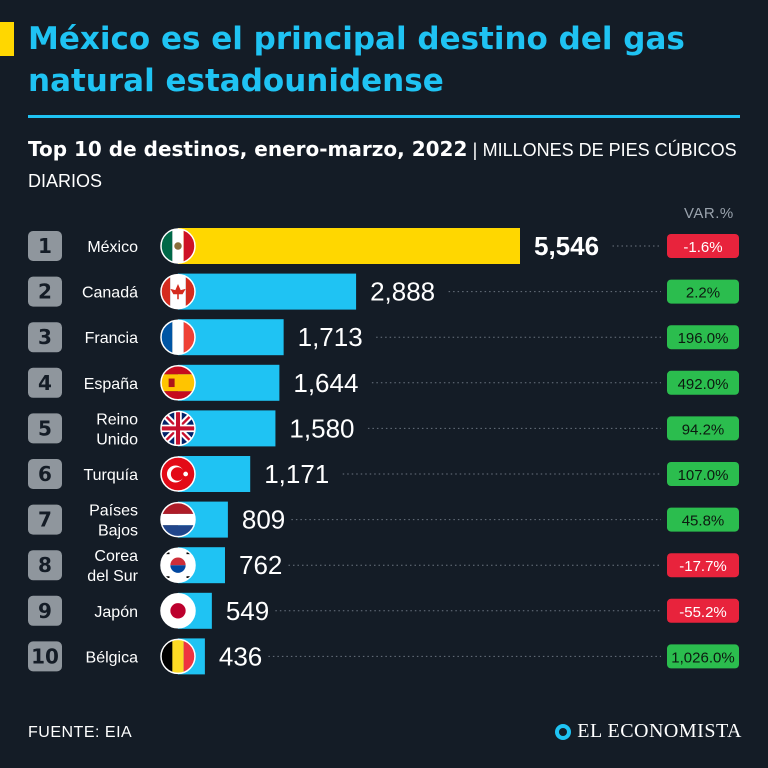 The height and width of the screenshot is (768, 768). I want to click on belgium-flag, so click(178, 656).